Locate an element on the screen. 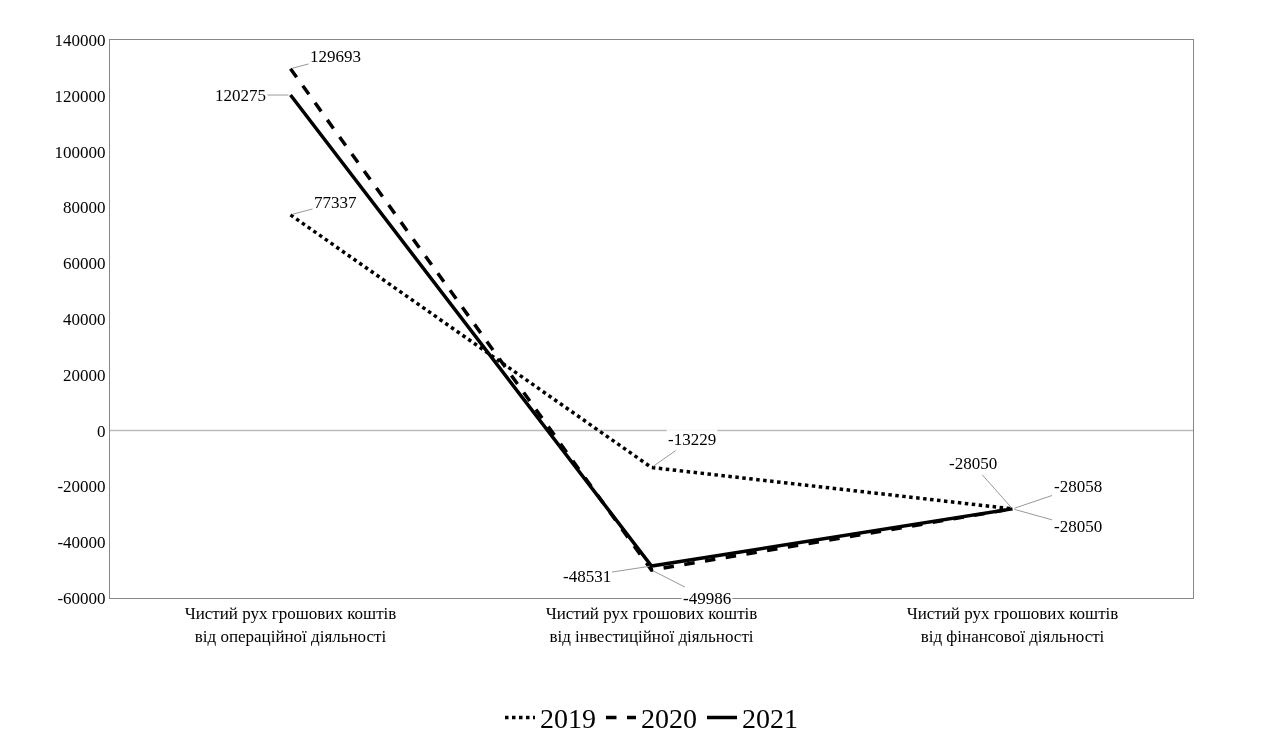  y-tick-label: 140000 is located at coordinates (80, 40).